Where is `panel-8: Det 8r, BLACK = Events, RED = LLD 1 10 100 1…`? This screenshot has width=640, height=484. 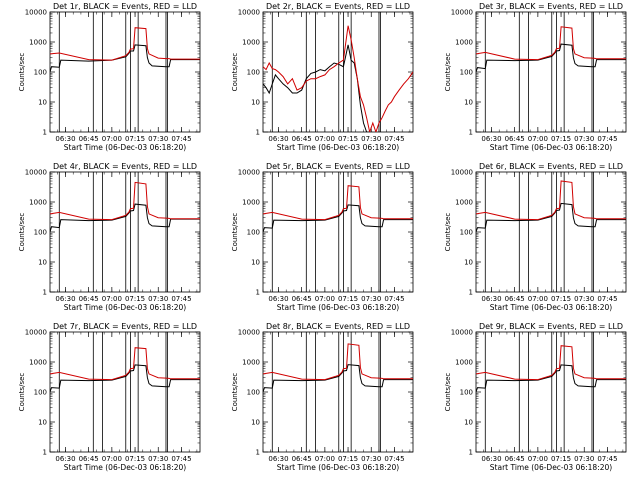
panel-8: Det 8r, BLACK = Events, RED = LLD 1 10 100 1… is located at coordinates (322, 397).